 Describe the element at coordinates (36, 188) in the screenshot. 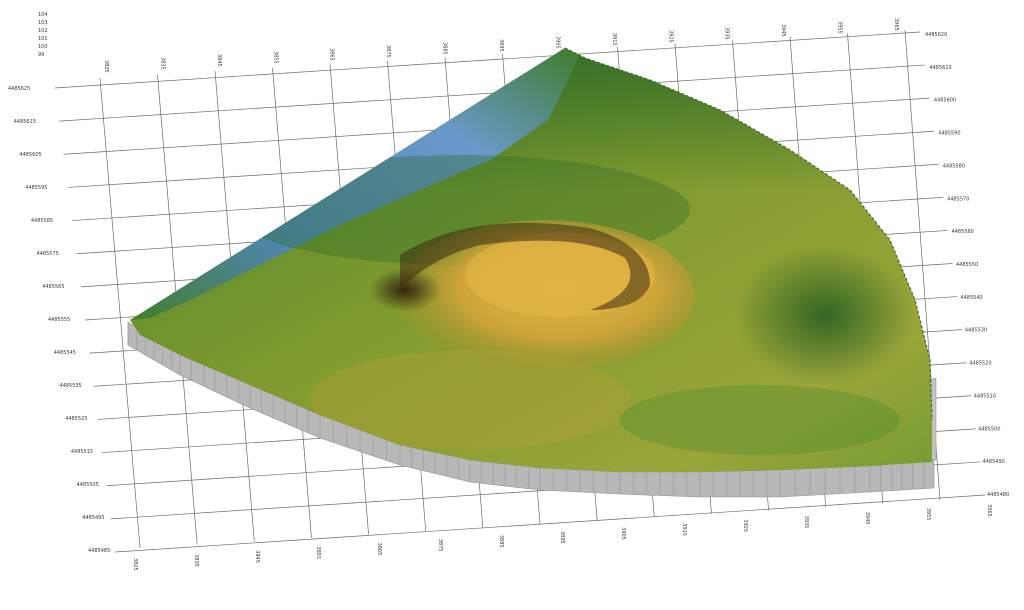

I see `y-left-tick-label: 4485595` at that location.